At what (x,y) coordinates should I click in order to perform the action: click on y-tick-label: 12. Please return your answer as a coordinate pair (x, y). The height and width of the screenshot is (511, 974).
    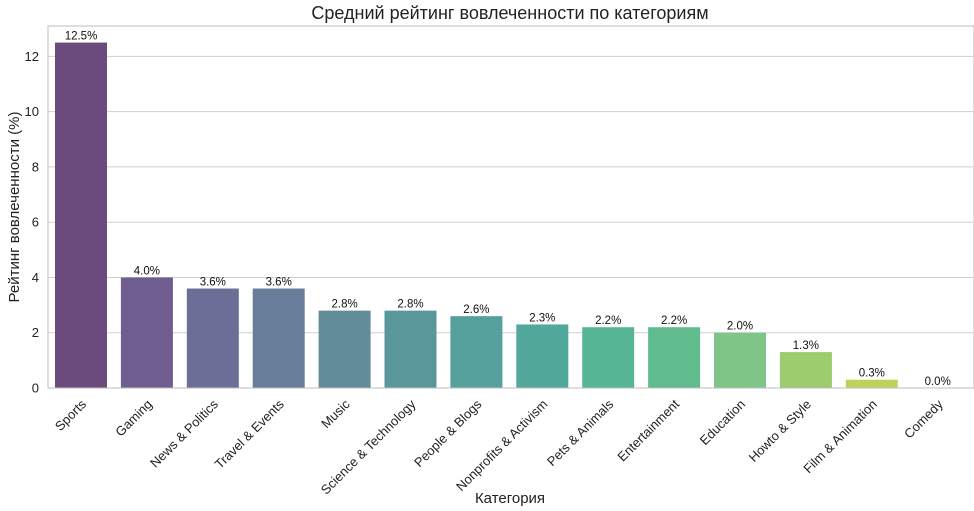
    Looking at the image, I should click on (32, 56).